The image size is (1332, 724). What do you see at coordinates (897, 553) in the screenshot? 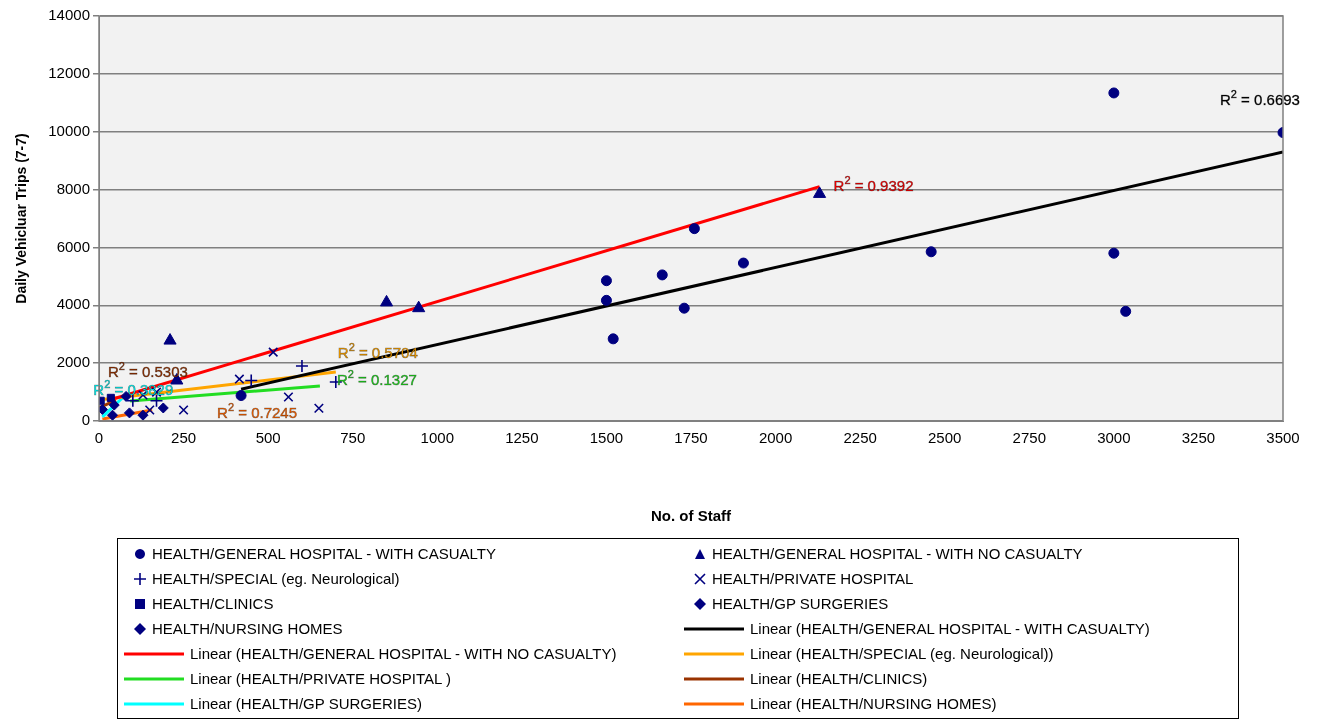
I see `legend-label: HEALTH/GENERAL HOSPITAL - WITH NO CASUALTY` at bounding box center [897, 553].